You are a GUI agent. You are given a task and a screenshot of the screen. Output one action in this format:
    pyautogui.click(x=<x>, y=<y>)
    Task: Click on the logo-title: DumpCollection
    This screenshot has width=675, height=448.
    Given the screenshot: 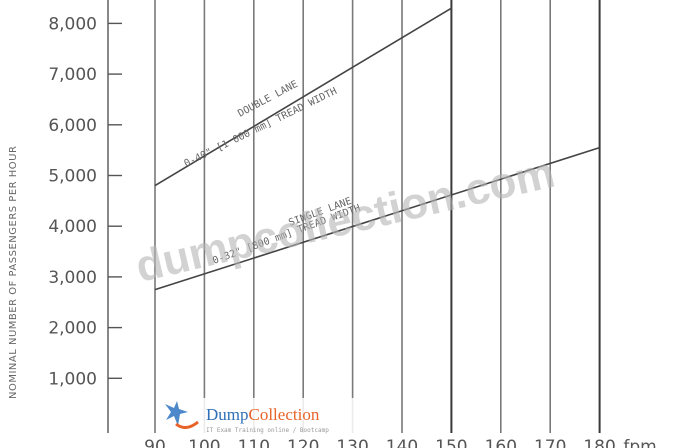 What is the action you would take?
    pyautogui.click(x=263, y=414)
    